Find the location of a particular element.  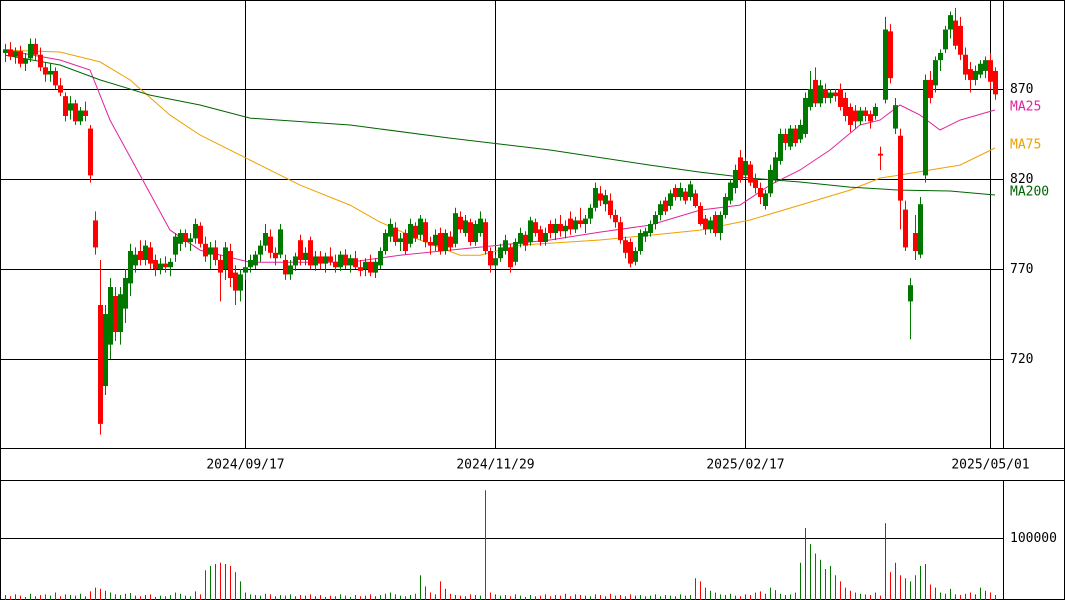

x-tick-label: 2025/02/17 is located at coordinates (745, 465).